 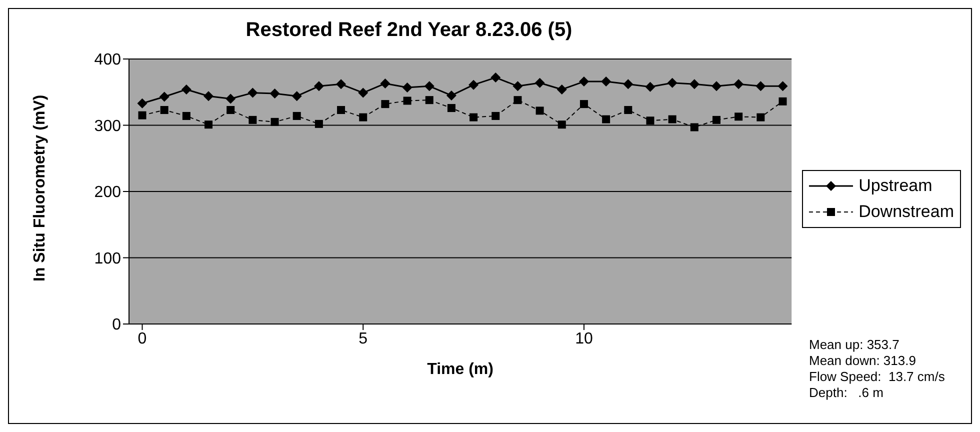 I want to click on chart-title: Restored Reef 2nd Year 8.23.06 (5), so click(x=409, y=30).